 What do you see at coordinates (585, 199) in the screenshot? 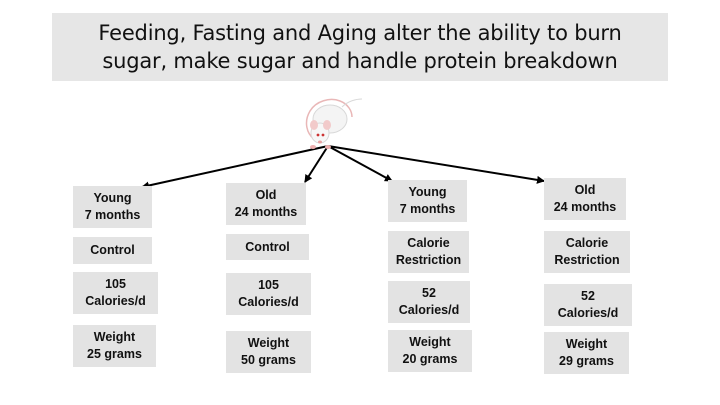
I see `group-4-age-box: Old 24 months` at bounding box center [585, 199].